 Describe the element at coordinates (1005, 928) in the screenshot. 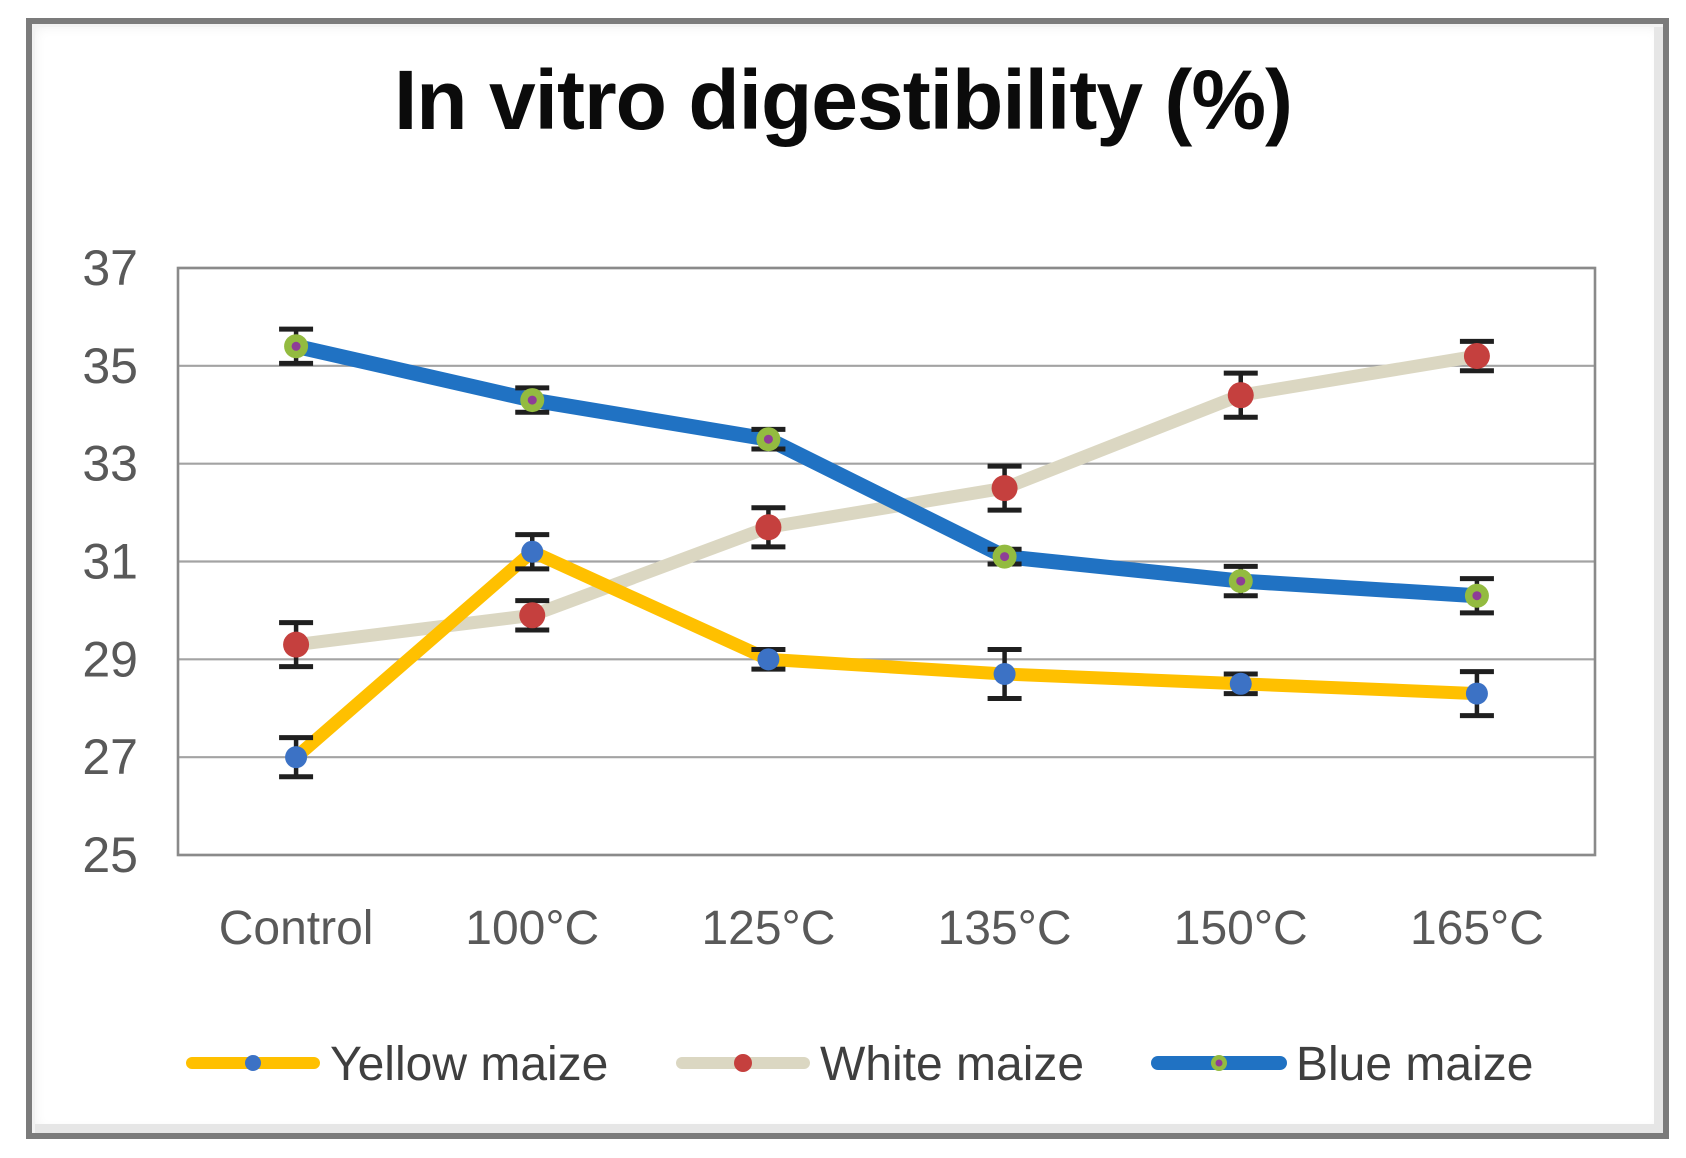

I see `x-axis-category-label: 135°C` at that location.